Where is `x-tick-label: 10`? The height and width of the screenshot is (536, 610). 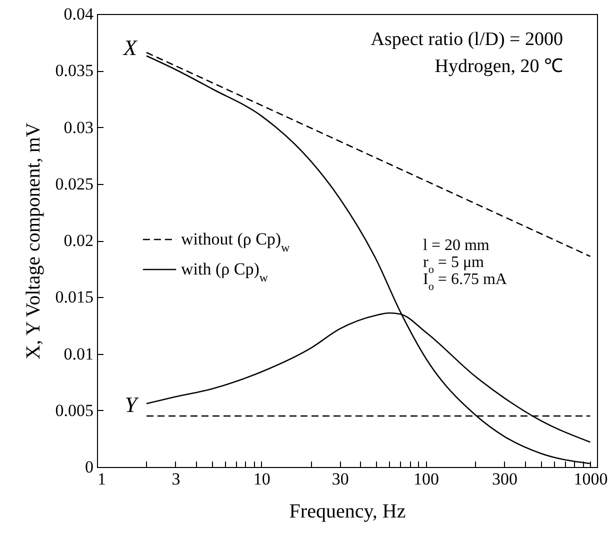 x-tick-label: 10 is located at coordinates (261, 479).